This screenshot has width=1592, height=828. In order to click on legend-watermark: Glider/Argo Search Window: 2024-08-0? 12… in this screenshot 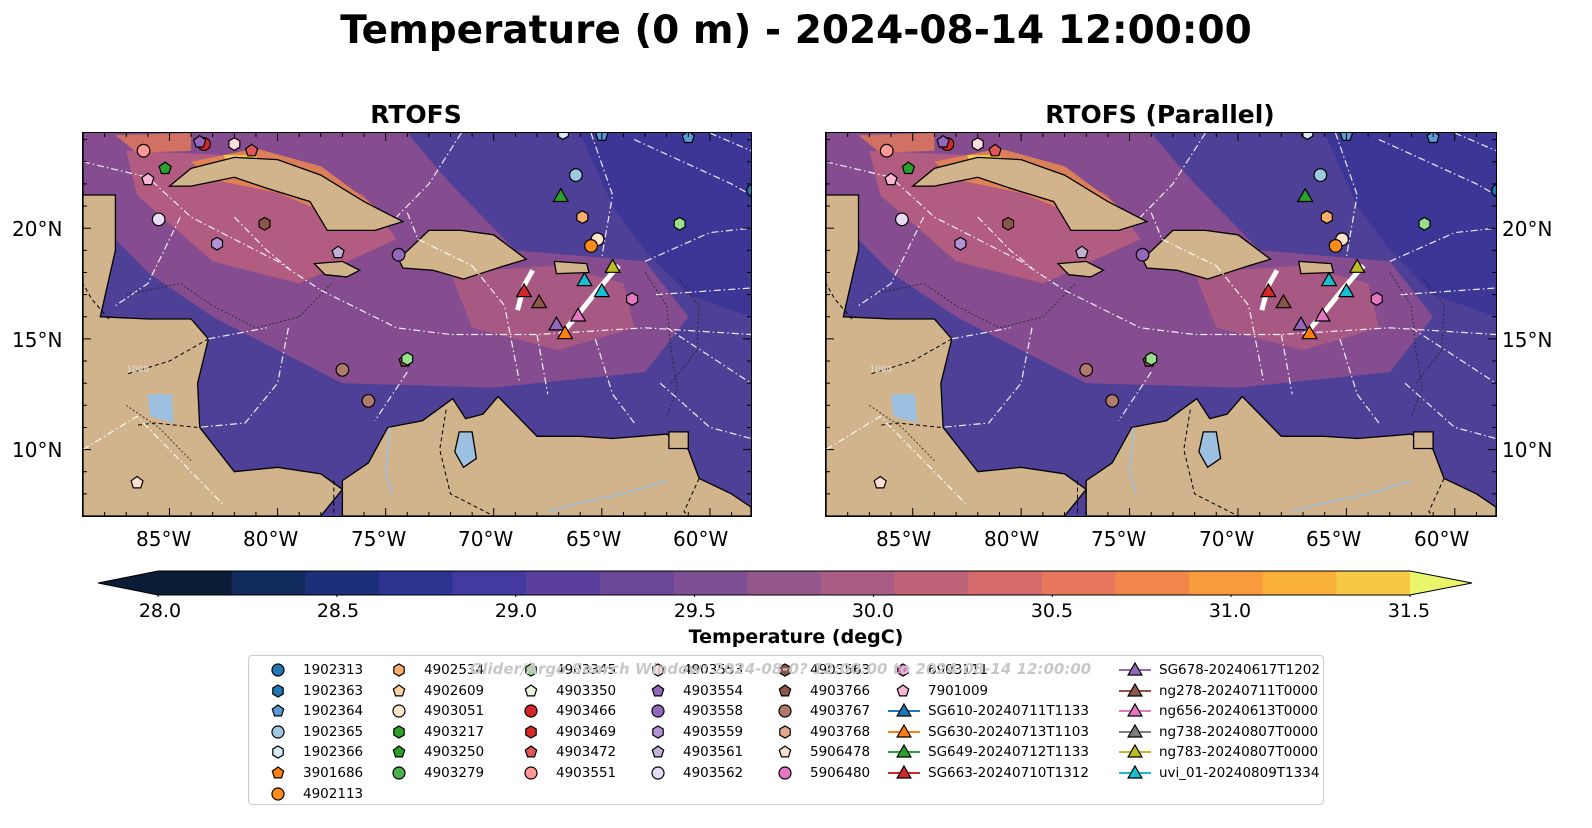, I will do `click(781, 669)`.